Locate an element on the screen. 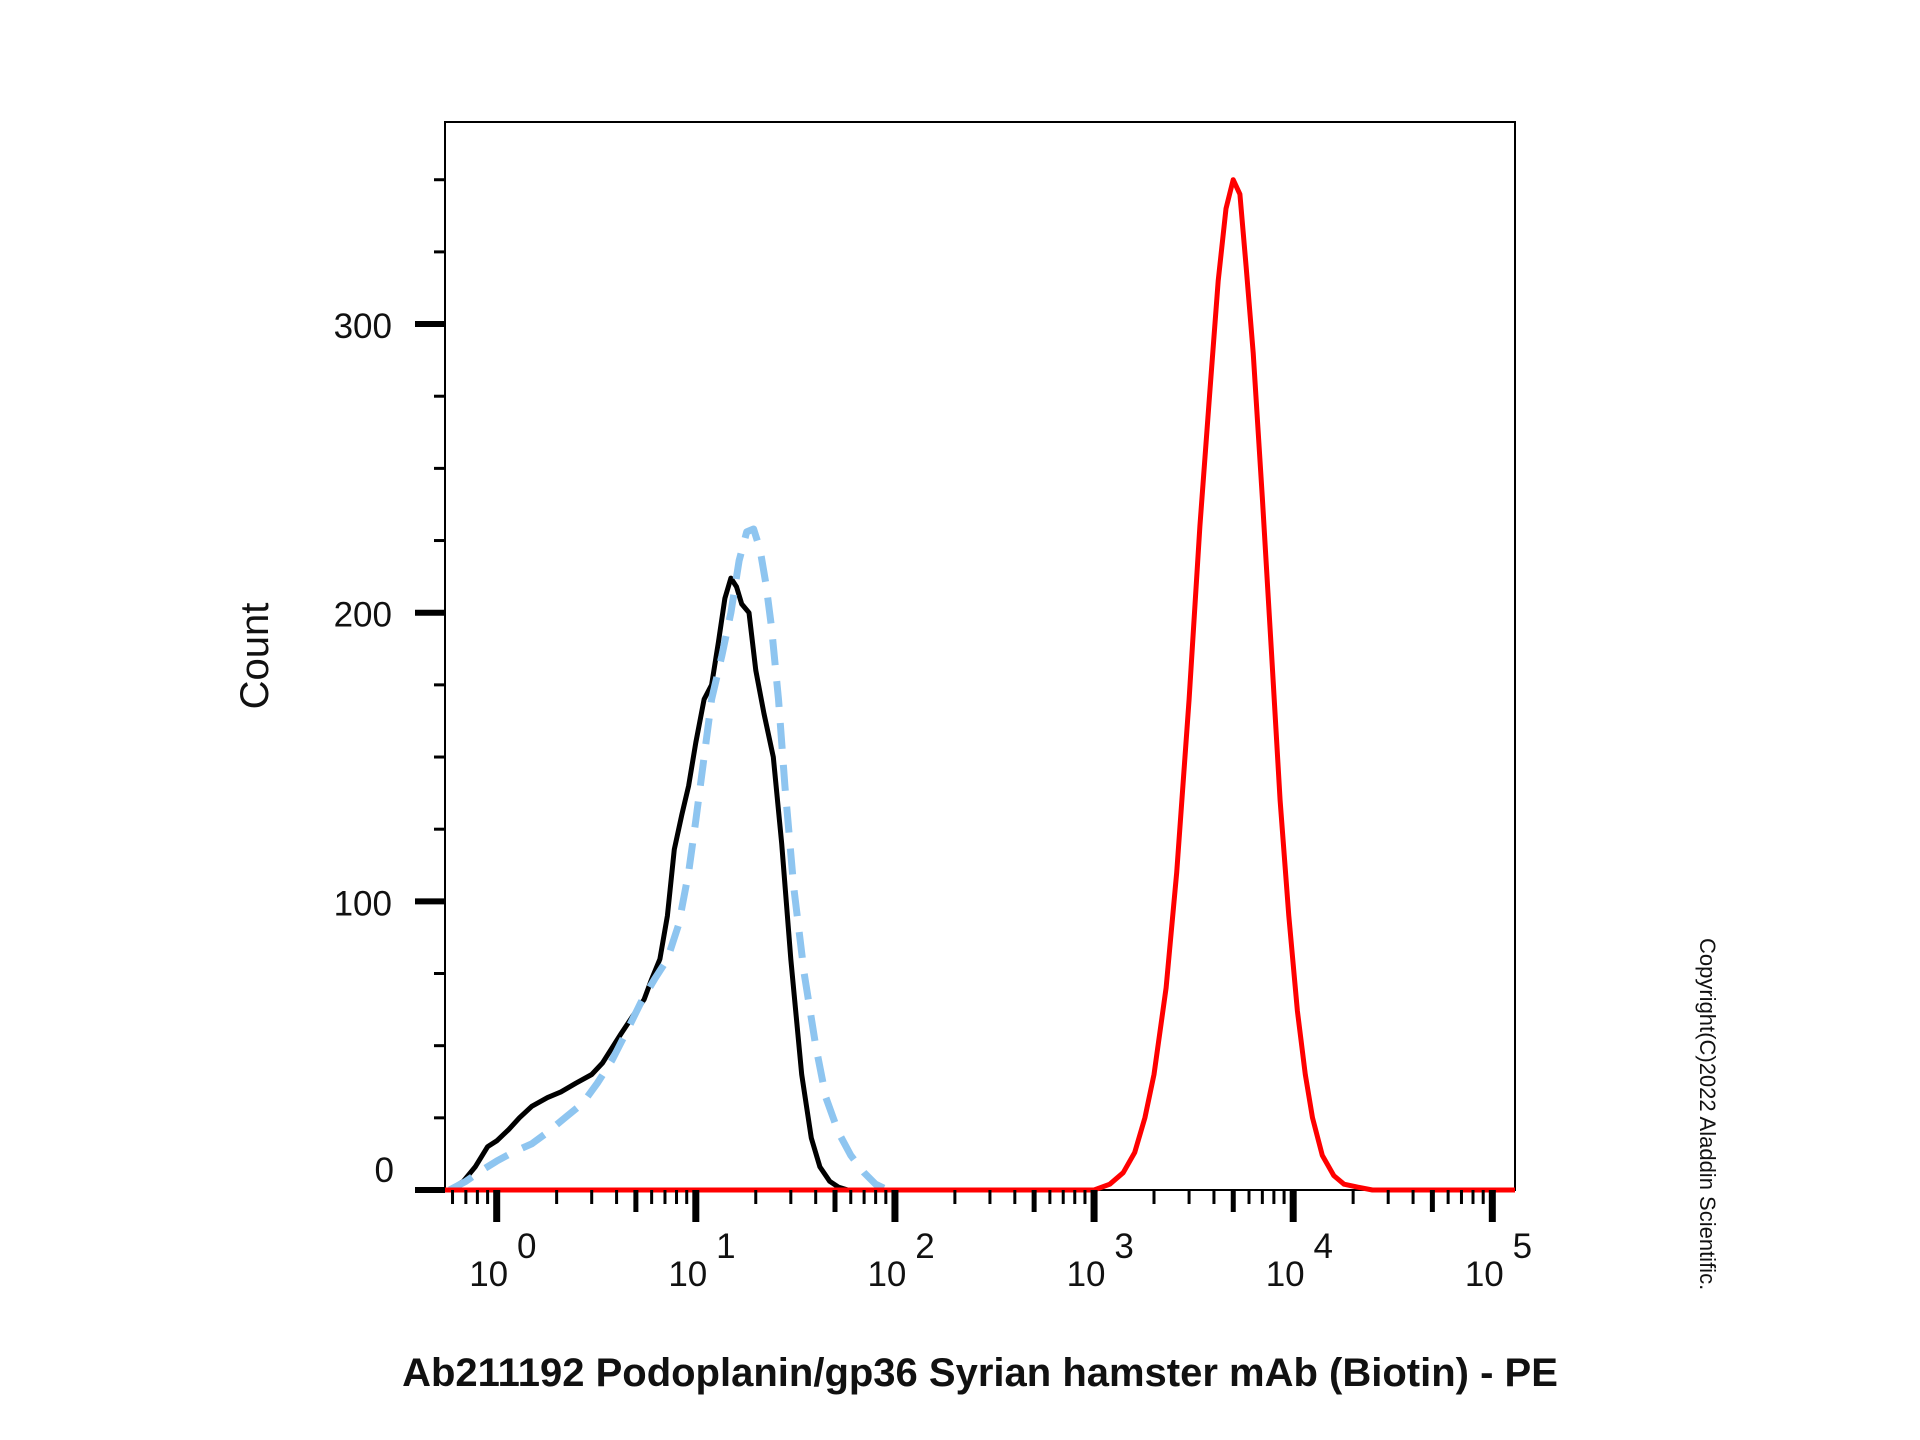  y-tick-label: 100 is located at coordinates (363, 903).